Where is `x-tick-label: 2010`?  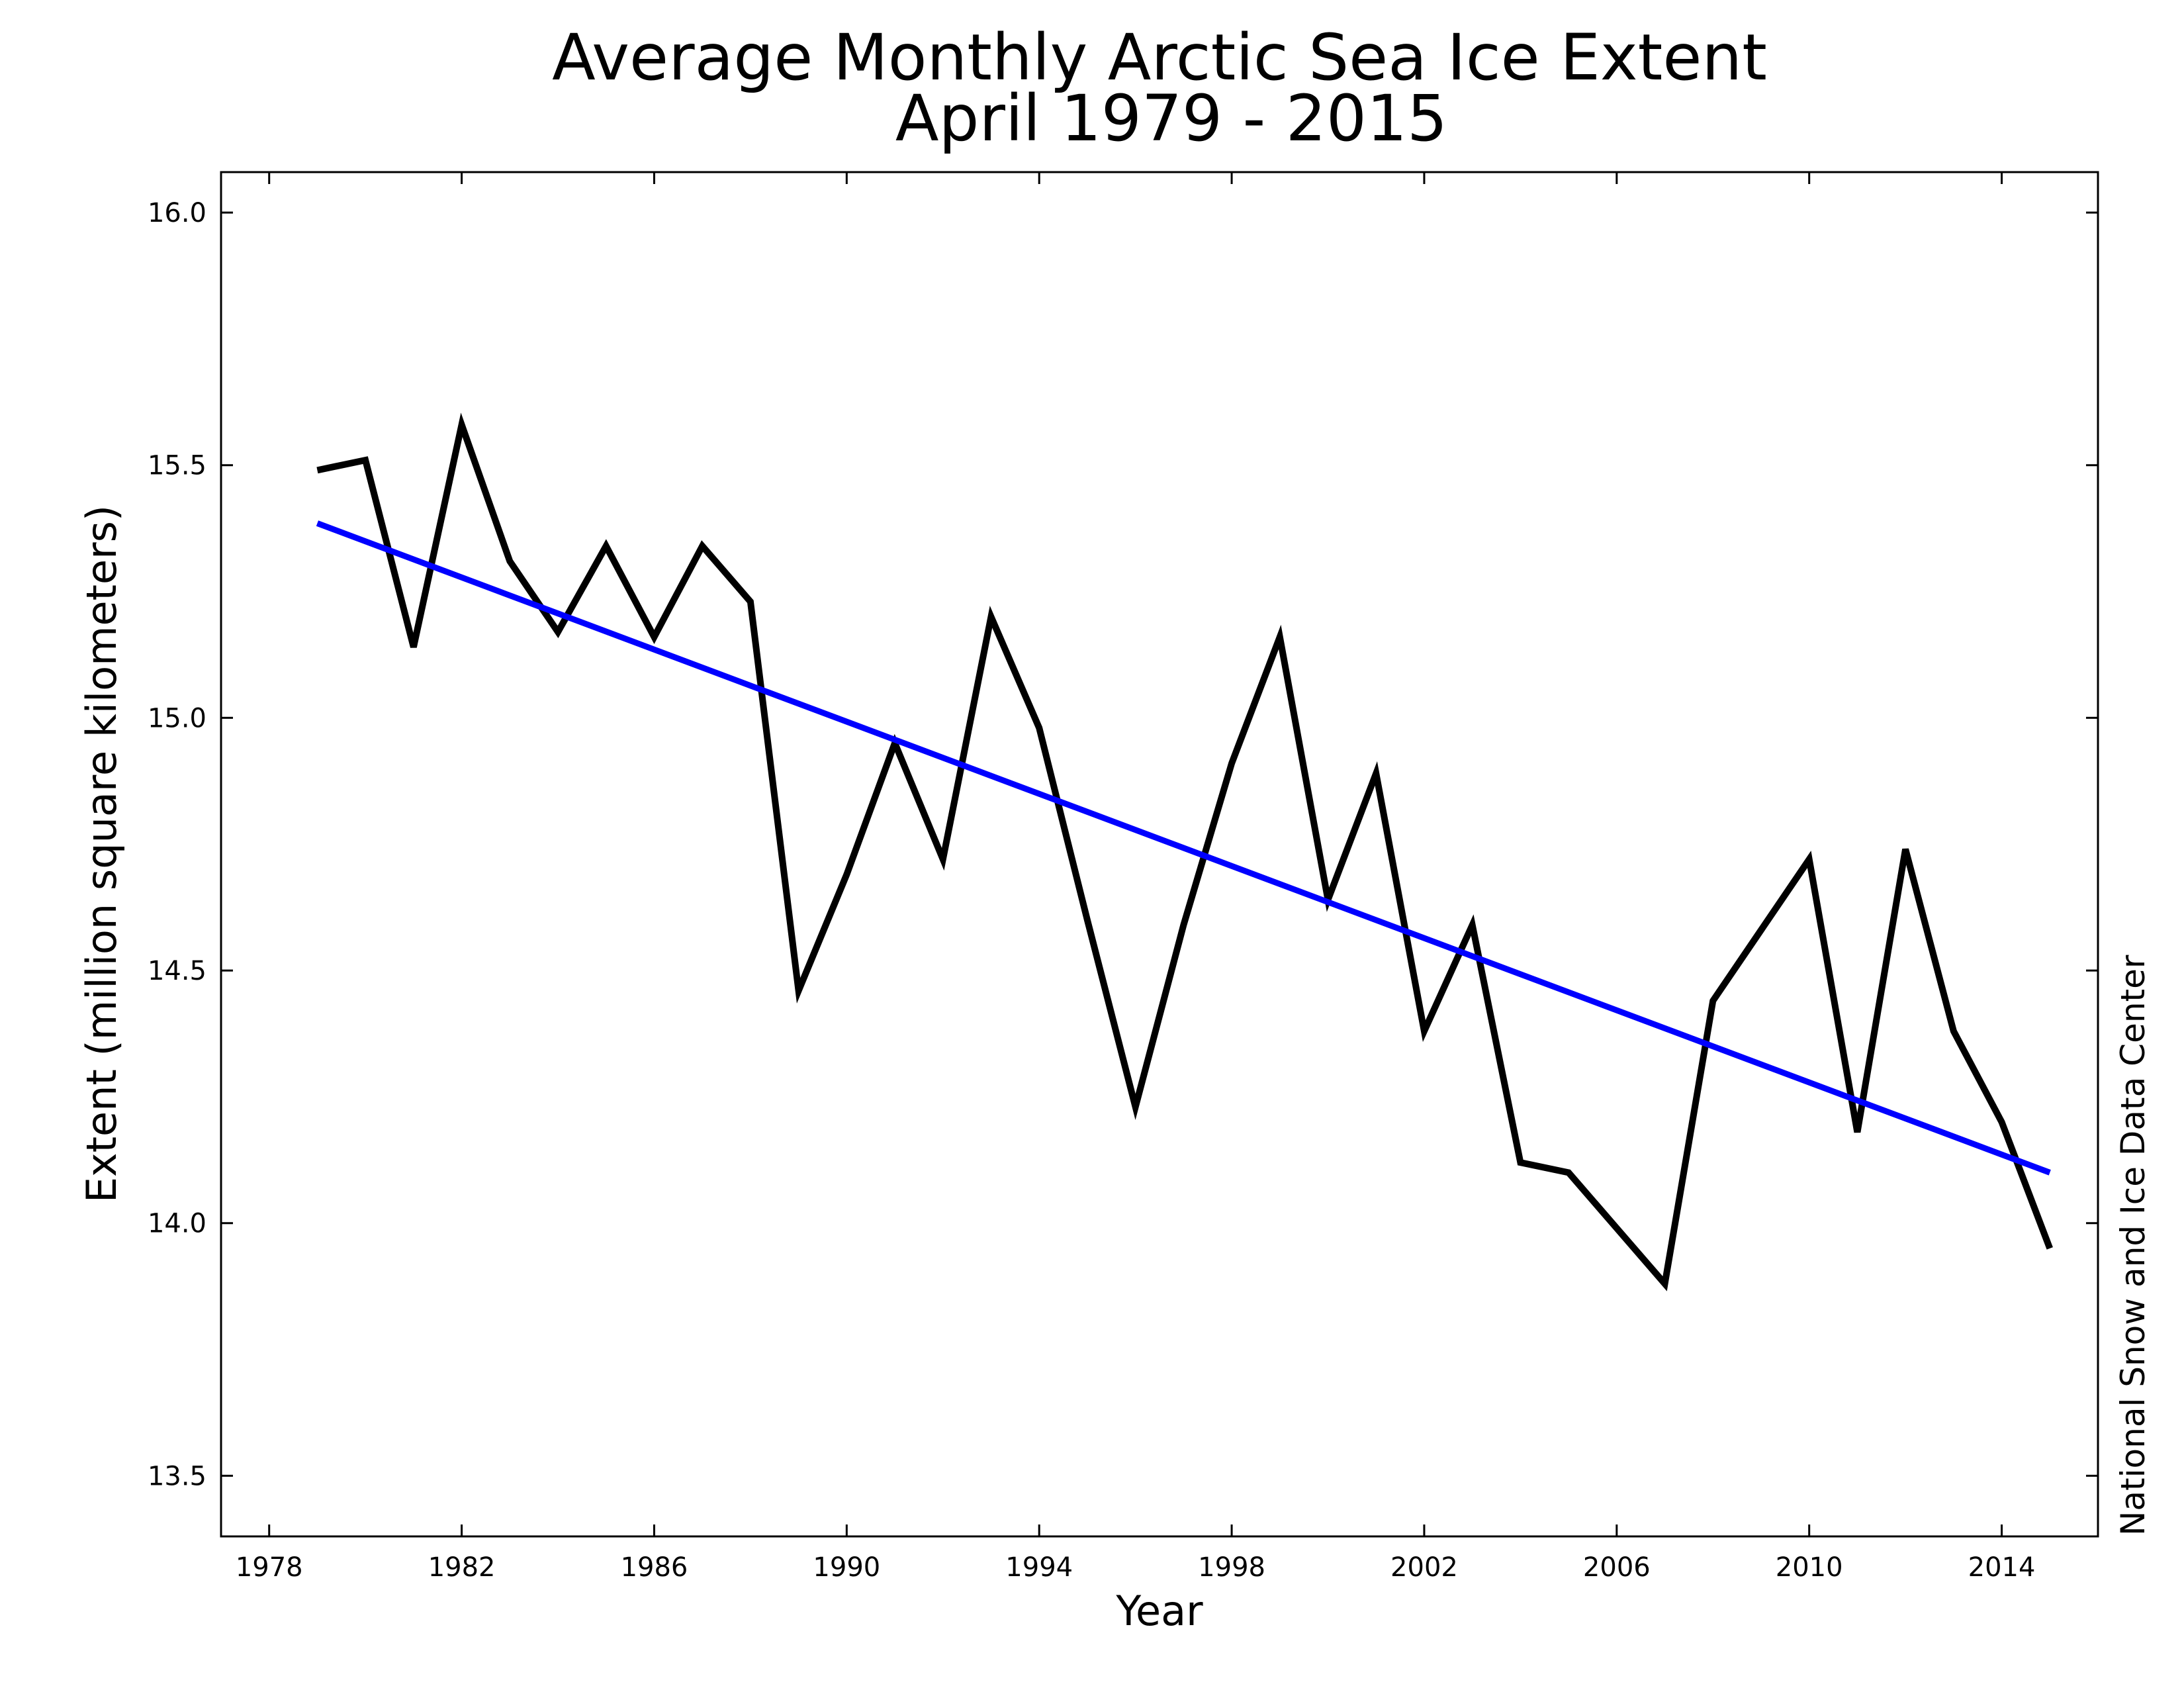
x-tick-label: 2010 is located at coordinates (1809, 1567).